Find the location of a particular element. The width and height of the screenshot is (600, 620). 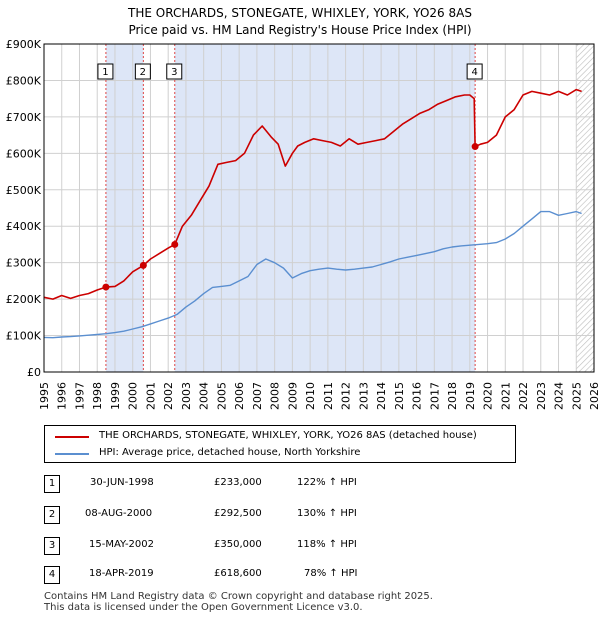

x-tick-label: 2020 is located at coordinates (488, 396).